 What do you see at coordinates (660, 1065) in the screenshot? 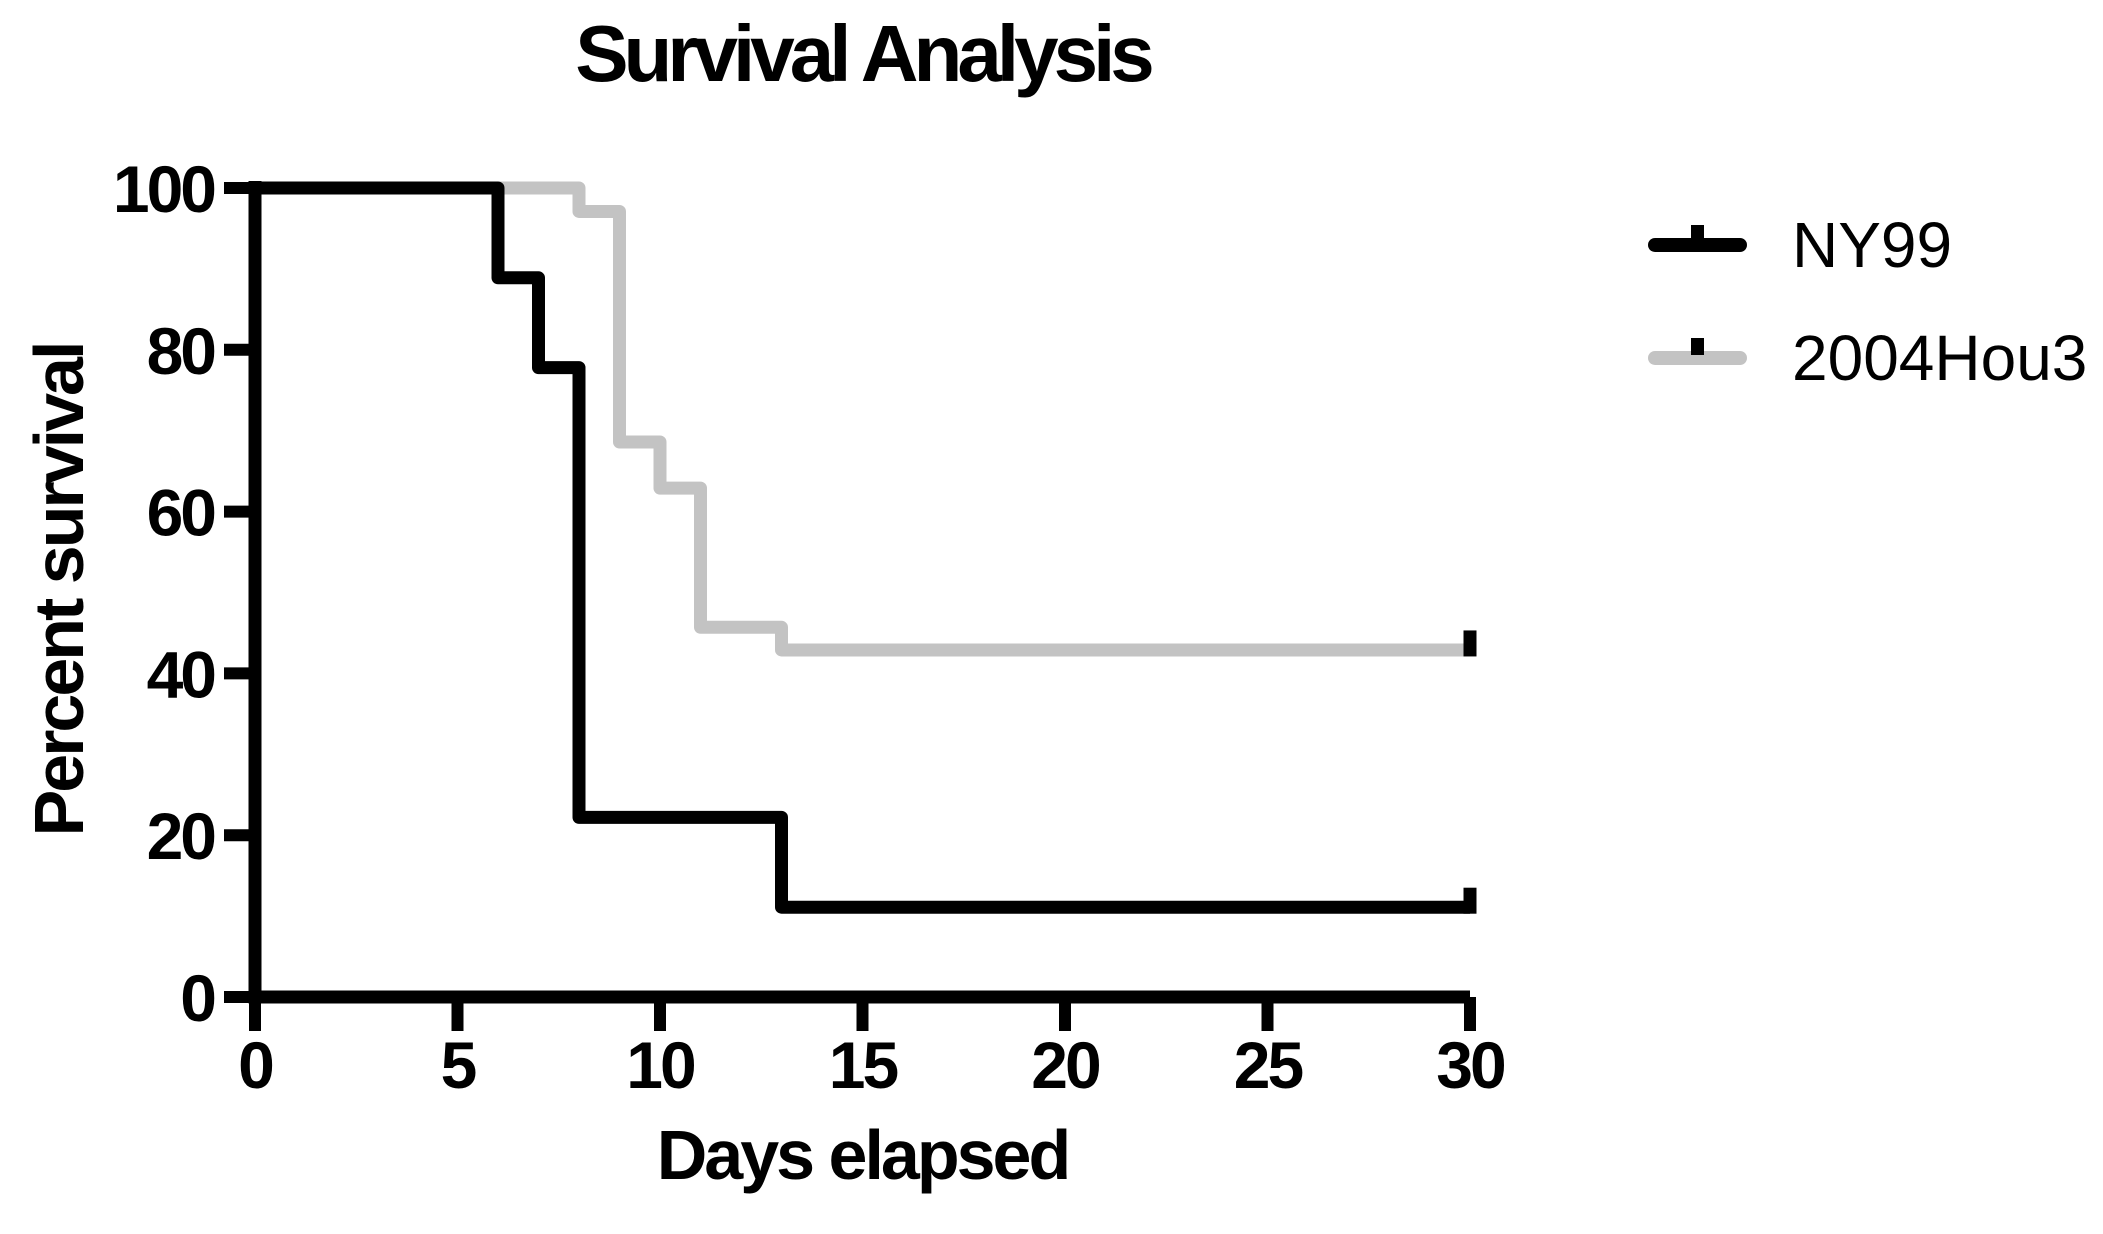
I see `x-tick-label: 10` at bounding box center [660, 1065].